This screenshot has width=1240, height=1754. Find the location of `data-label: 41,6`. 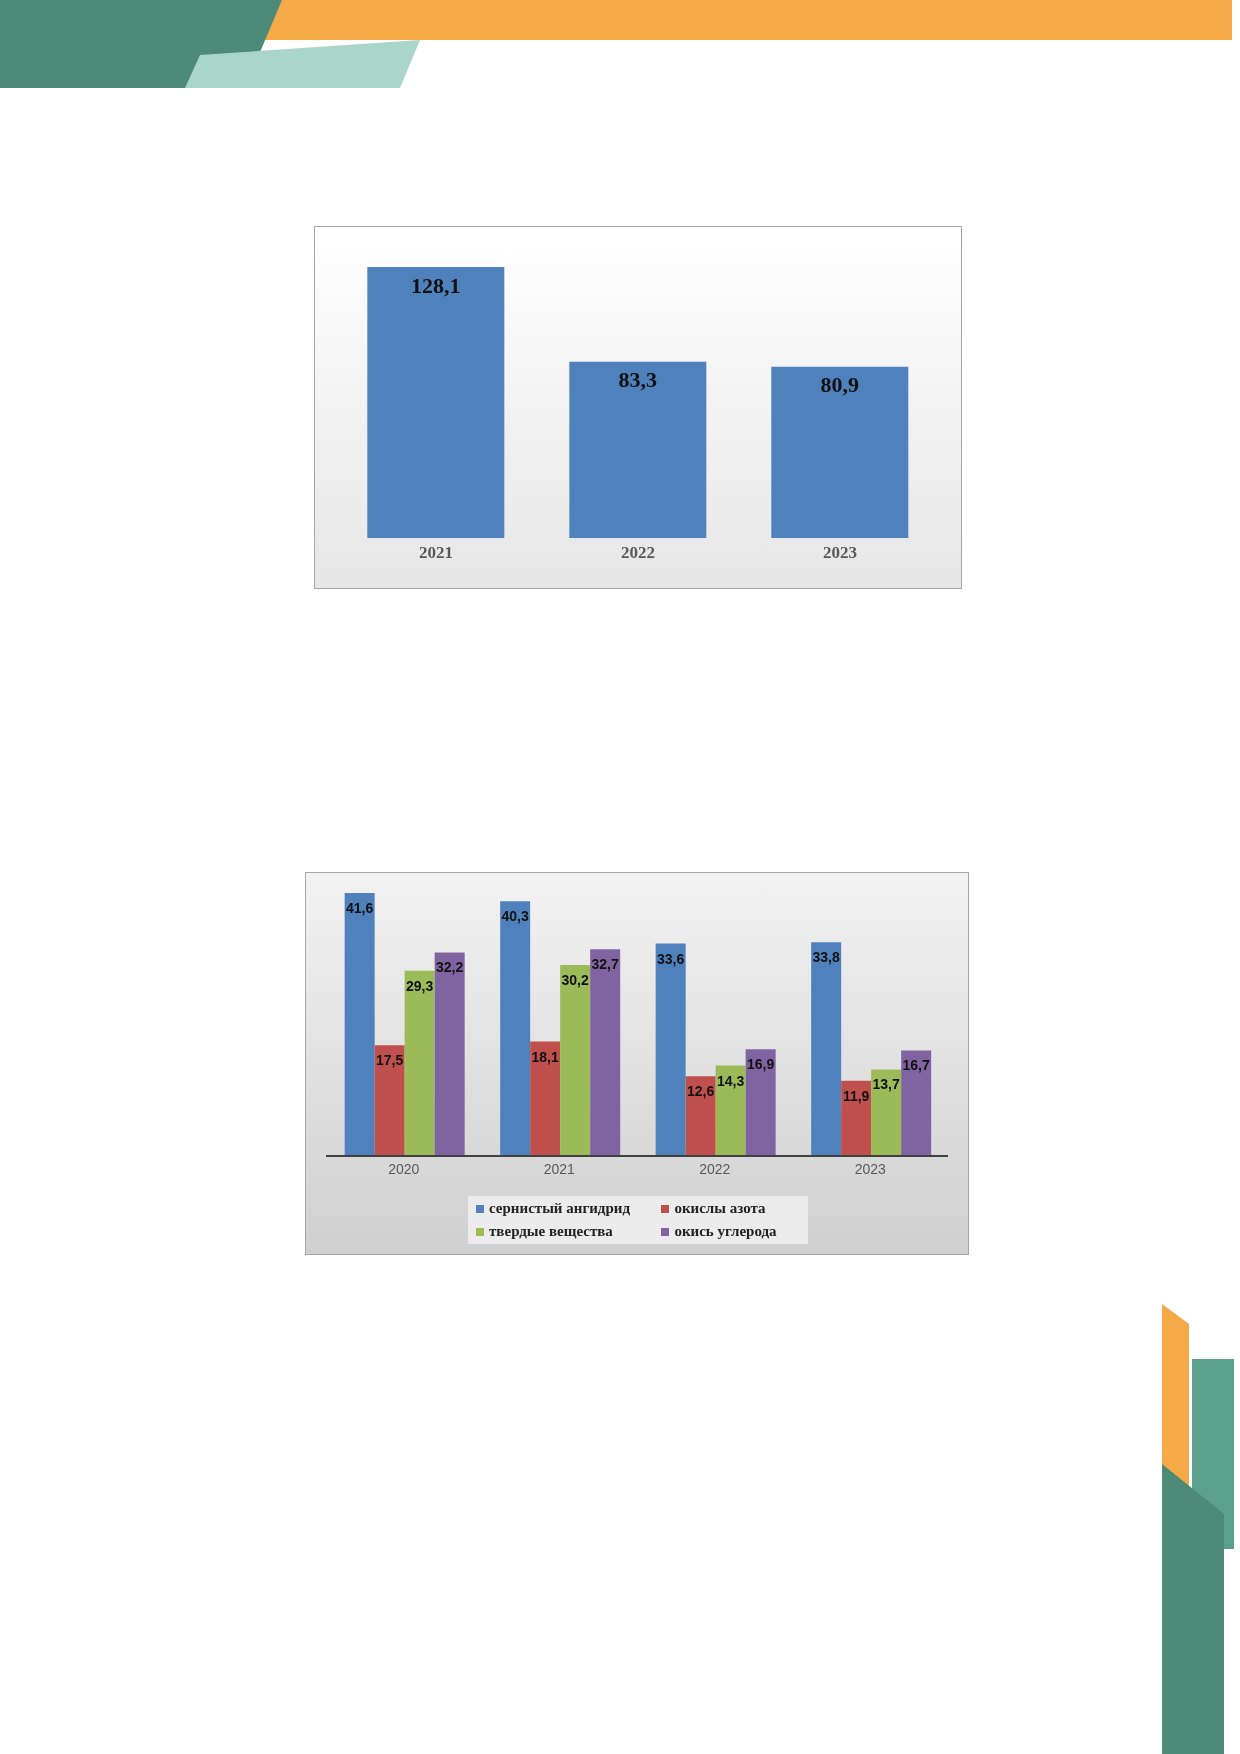

data-label: 41,6 is located at coordinates (360, 907).